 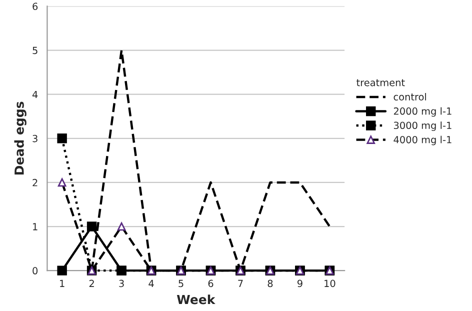 What do you see at coordinates (151, 283) in the screenshot?
I see `x-tick-label: 4` at bounding box center [151, 283].